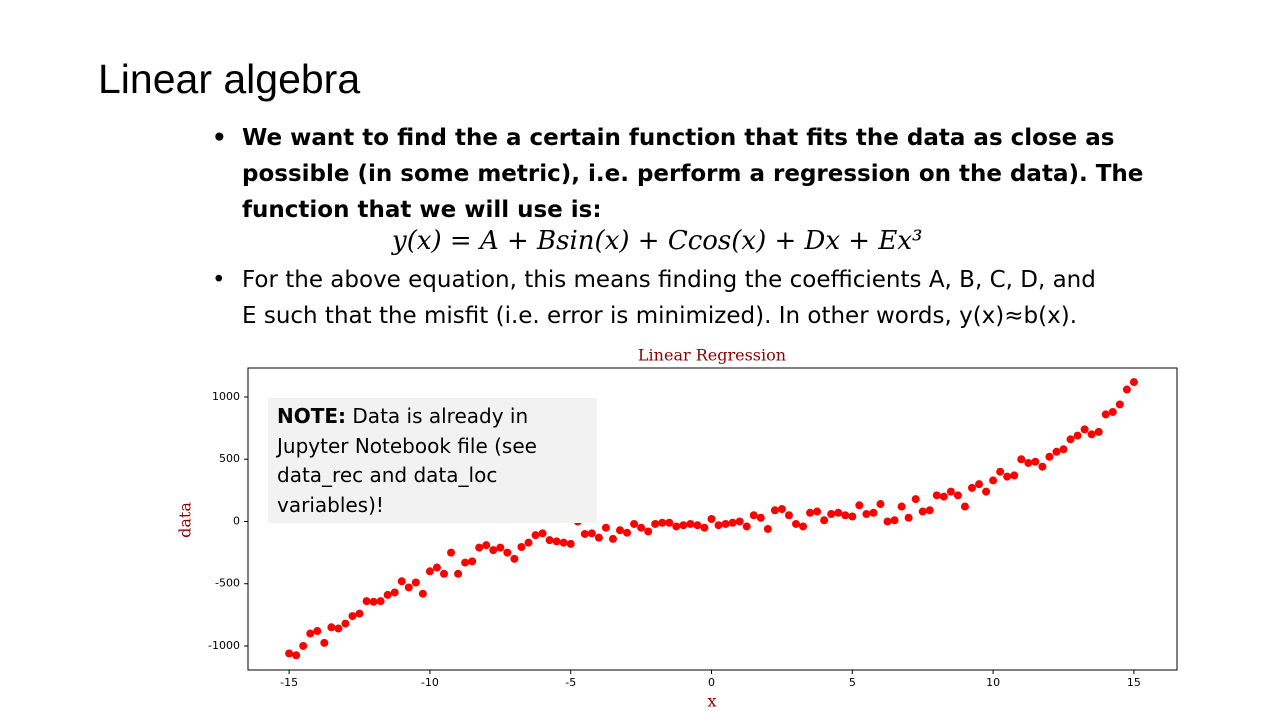  I want to click on y-tick-label: 0, so click(236, 520).